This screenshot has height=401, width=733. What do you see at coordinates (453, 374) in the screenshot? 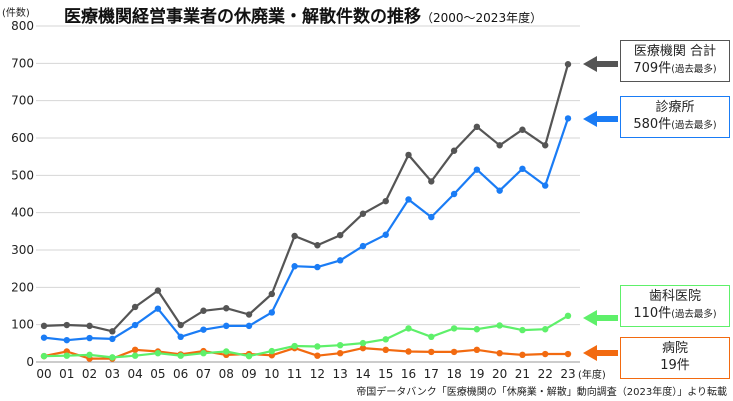
I see `x-tick-label: 18` at bounding box center [453, 374].